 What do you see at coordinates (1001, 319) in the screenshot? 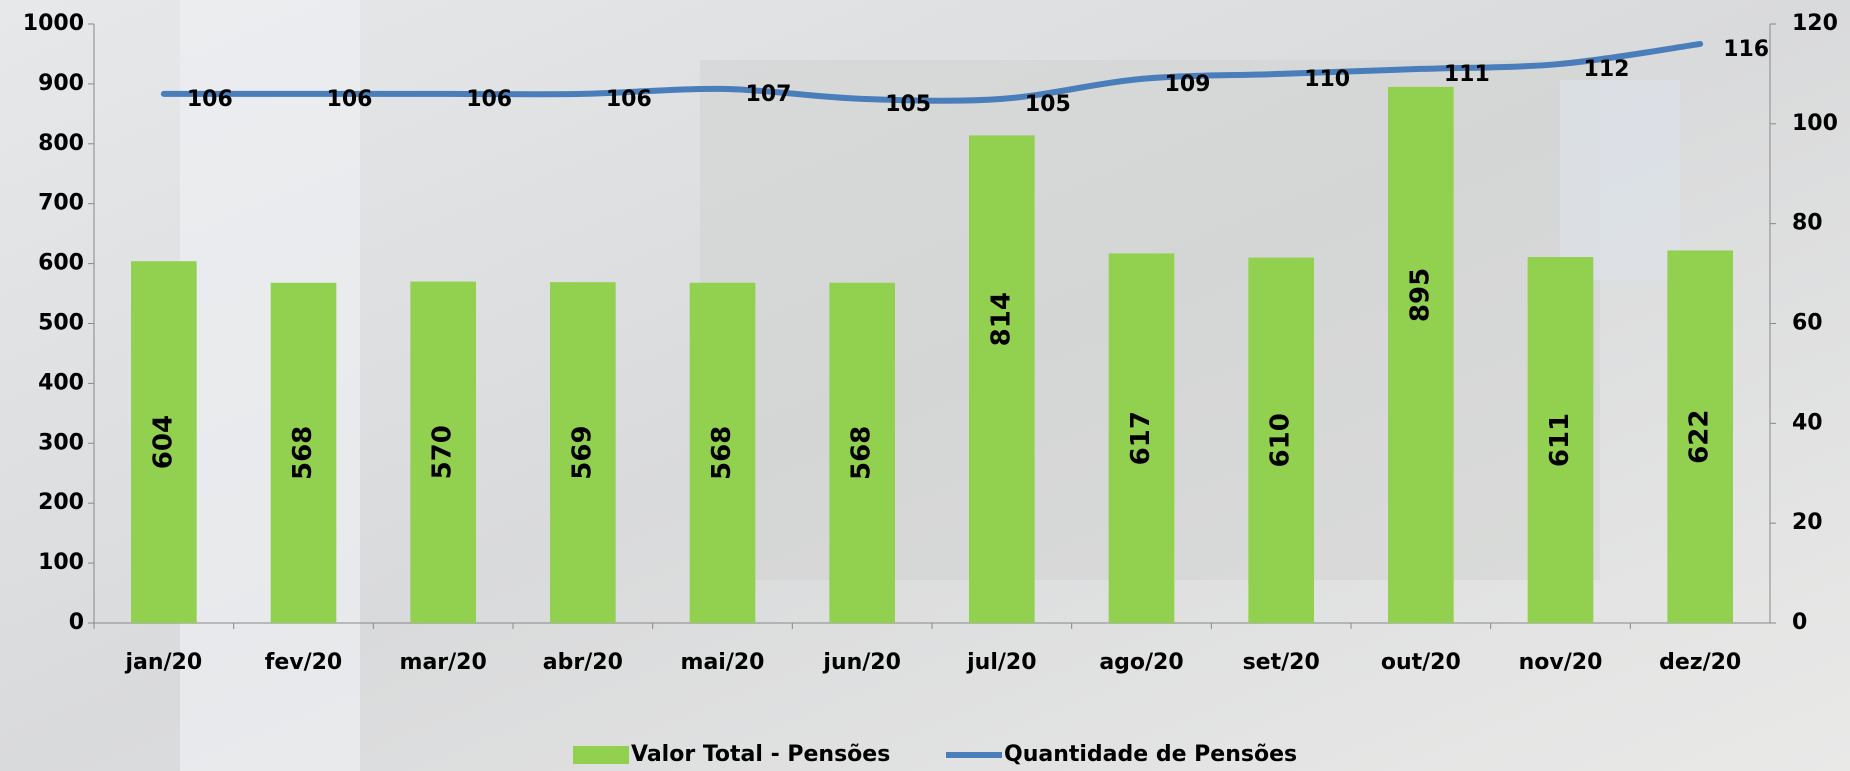
I see `bar-value-label: 814` at bounding box center [1001, 319].